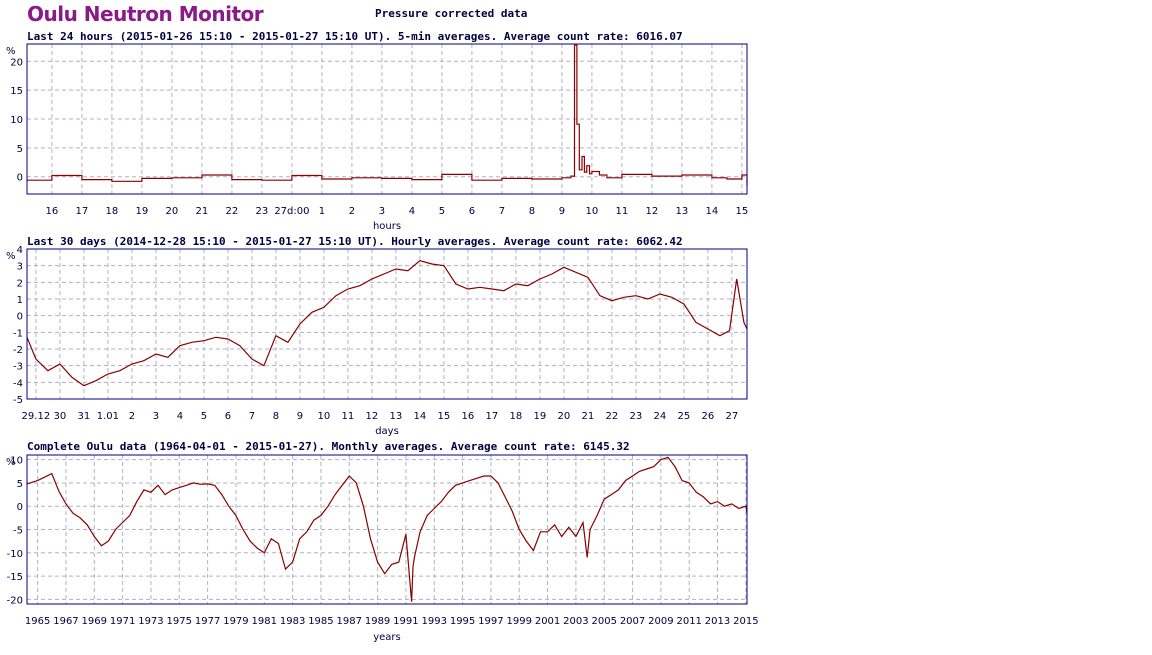 This screenshot has width=1152, height=655. I want to click on xtick-24h-6: 22, so click(232, 211).